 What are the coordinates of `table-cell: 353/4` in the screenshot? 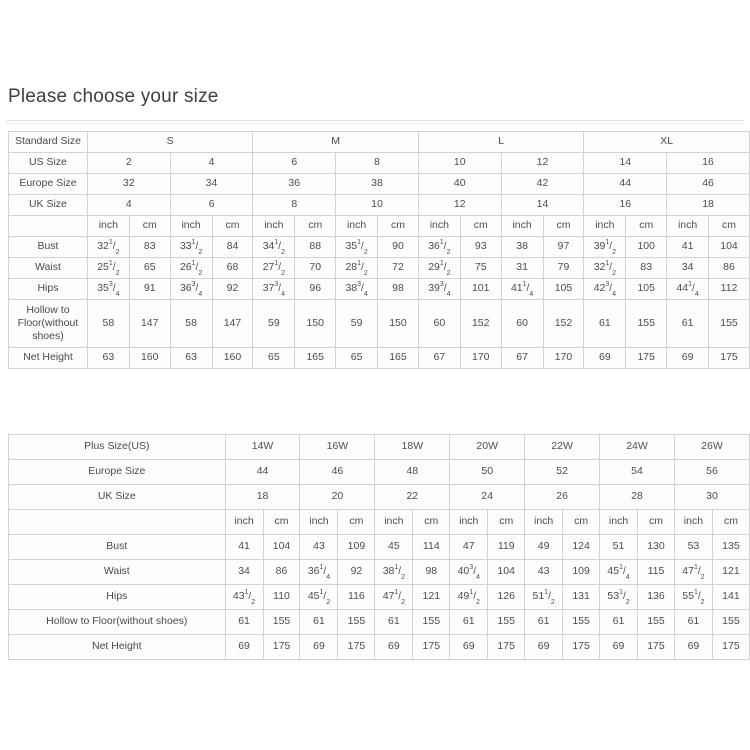 It's located at (108, 289).